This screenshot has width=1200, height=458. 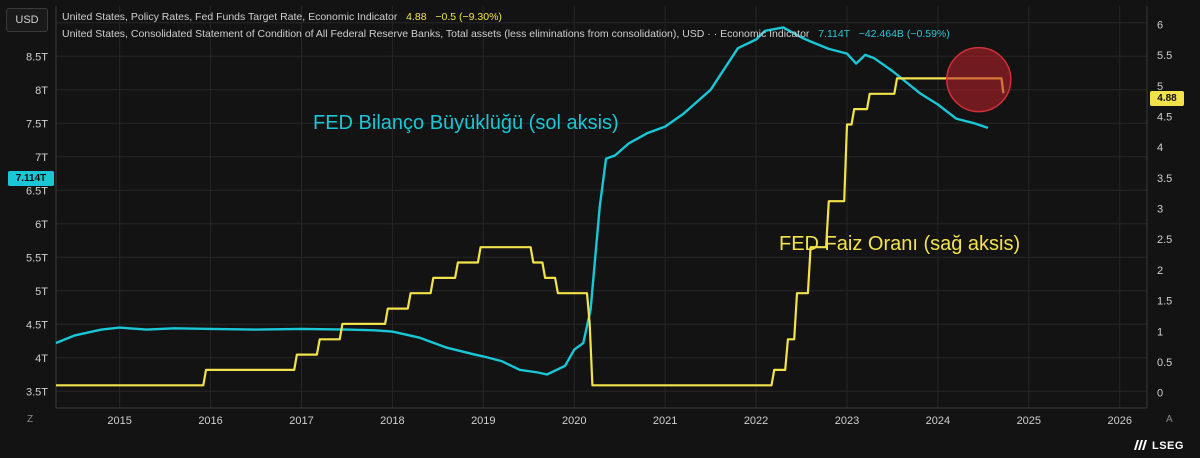 What do you see at coordinates (41, 158) in the screenshot?
I see `left-tick-label: 7T` at bounding box center [41, 158].